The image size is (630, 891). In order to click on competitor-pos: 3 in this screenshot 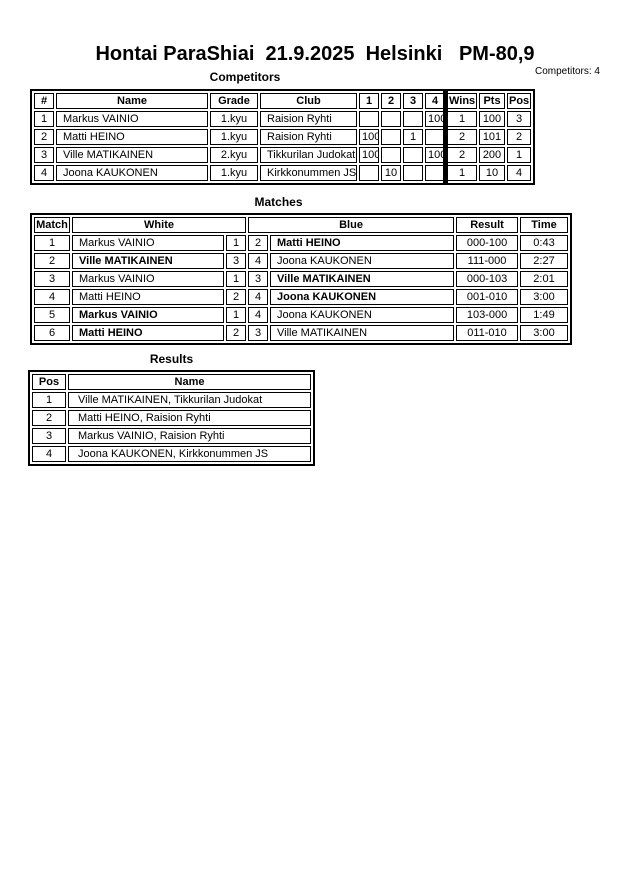, I will do `click(519, 119)`.